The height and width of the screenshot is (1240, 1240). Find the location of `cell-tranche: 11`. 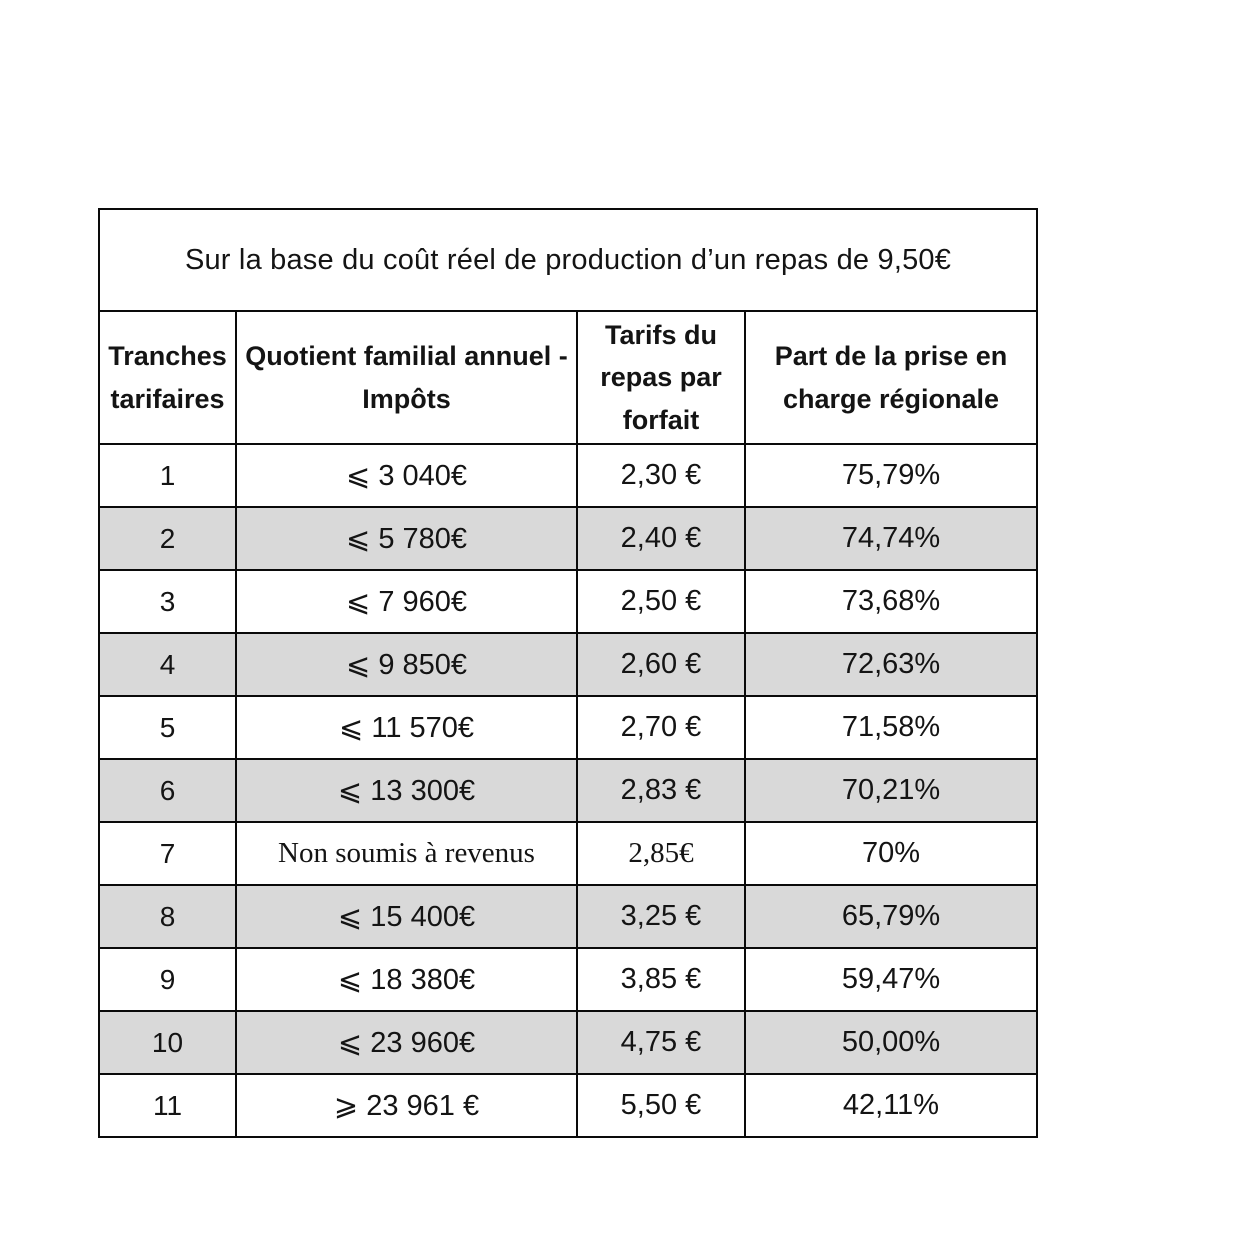

cell-tranche: 11 is located at coordinates (167, 1105).